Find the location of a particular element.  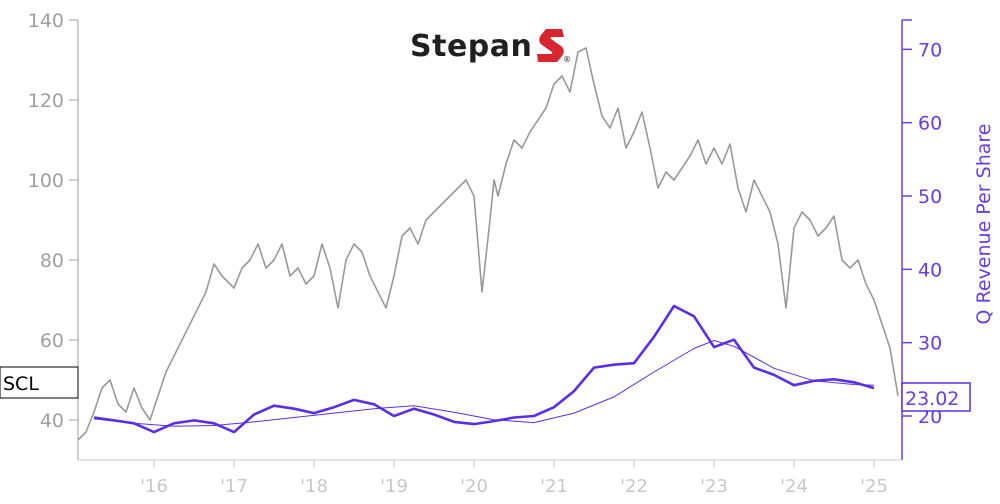

right-tick-label: 60 is located at coordinates (930, 124).